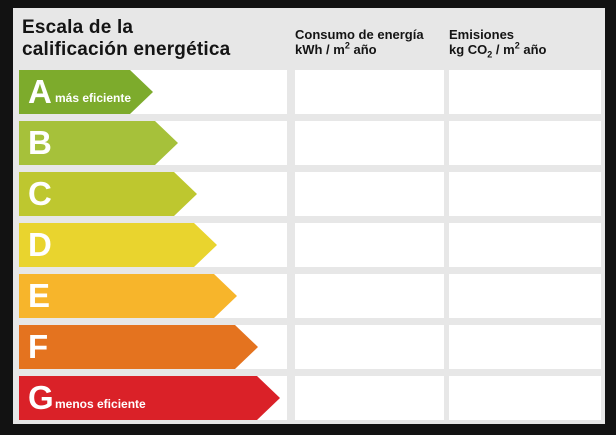 The image size is (616, 435). What do you see at coordinates (93, 98) in the screenshot?
I see `efficiency-label: más eficiente` at bounding box center [93, 98].